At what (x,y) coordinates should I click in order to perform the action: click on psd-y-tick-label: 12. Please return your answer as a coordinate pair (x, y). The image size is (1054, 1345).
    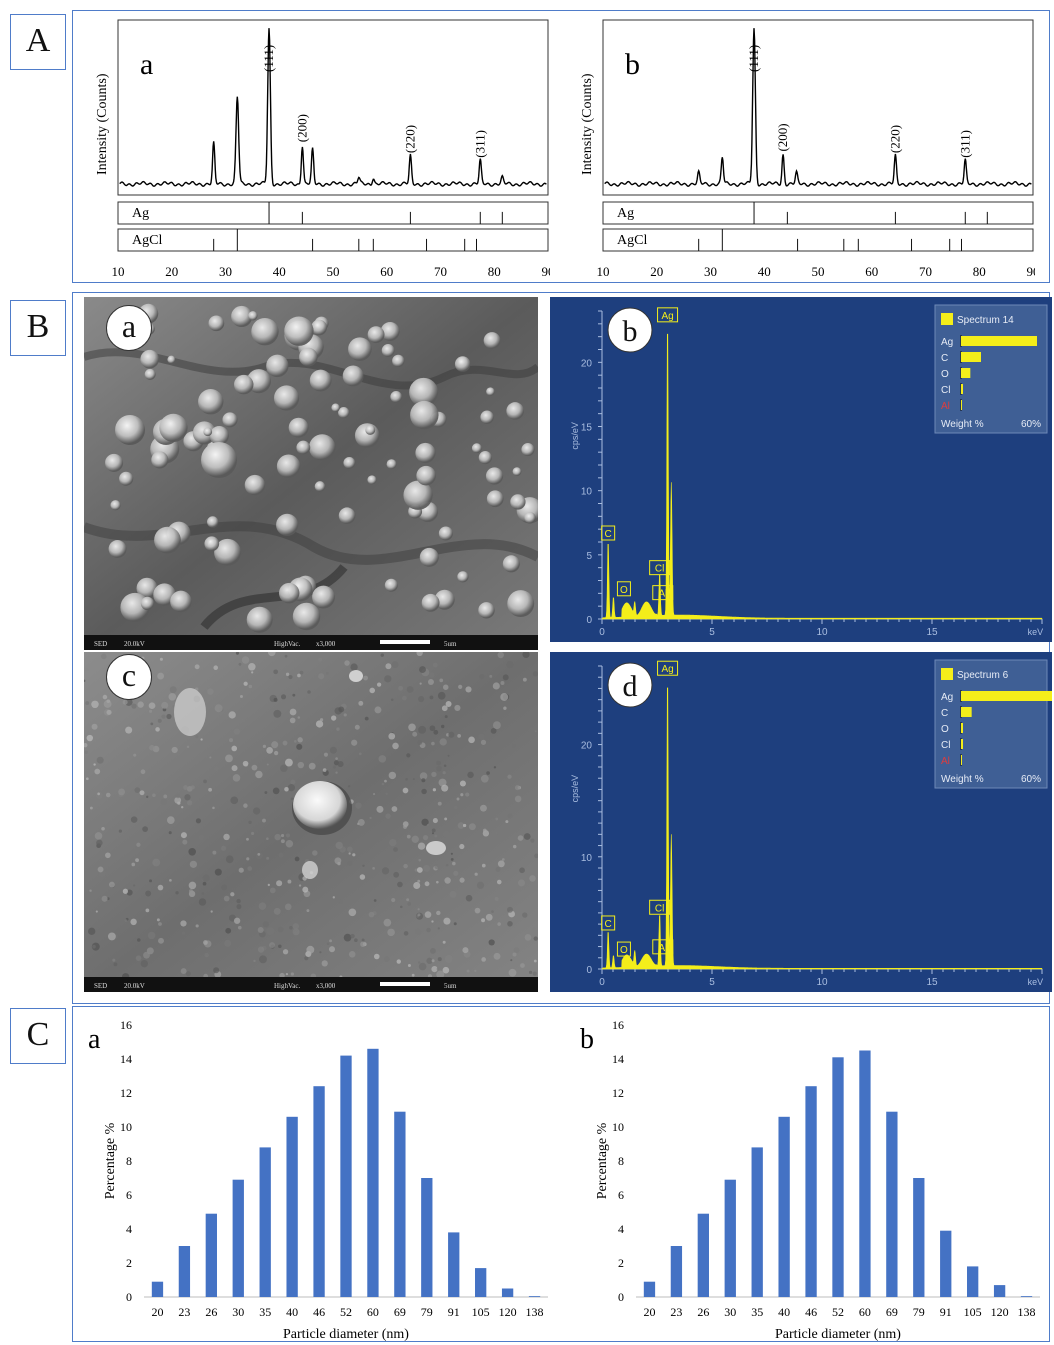
    Looking at the image, I should click on (126, 1093).